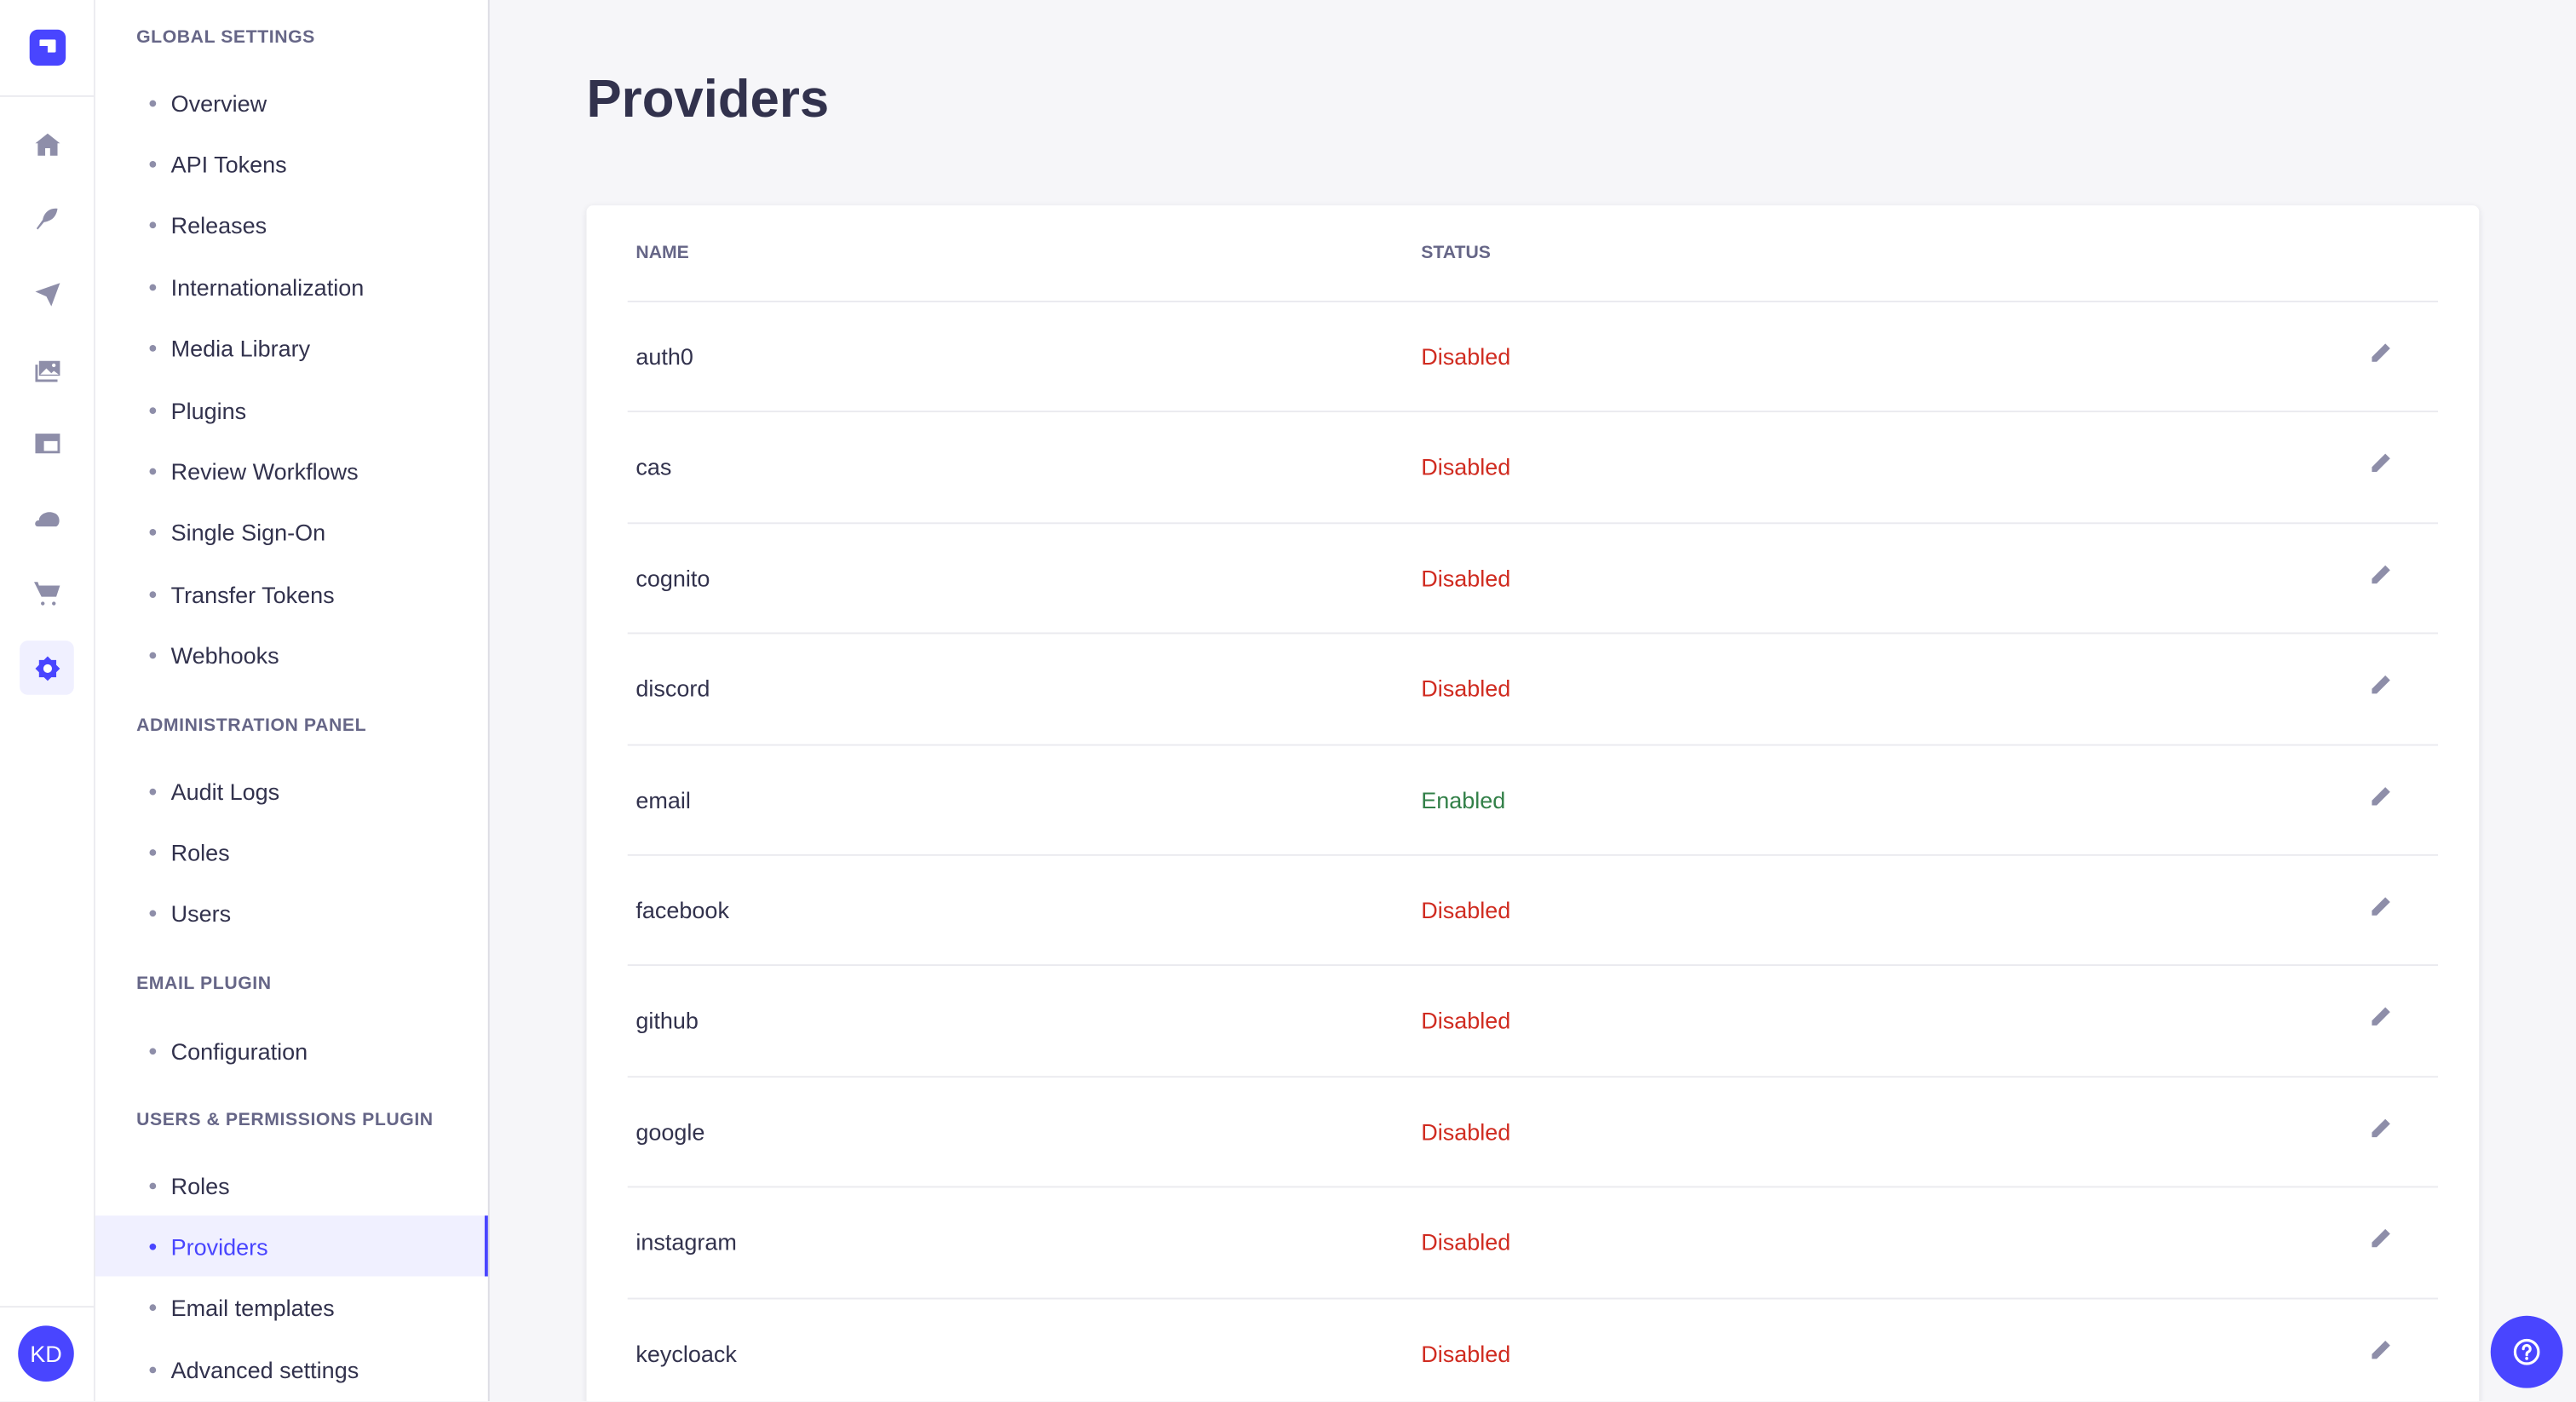 Image resolution: width=2576 pixels, height=1402 pixels. What do you see at coordinates (1533, 1348) in the screenshot?
I see `table-row: keycloack Disabled` at bounding box center [1533, 1348].